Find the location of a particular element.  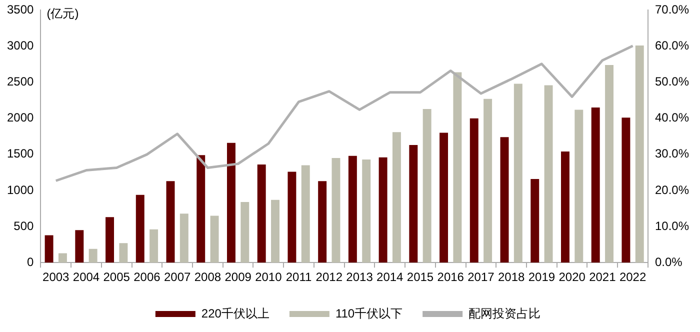

x-tick-label: 2017 is located at coordinates (481, 277).